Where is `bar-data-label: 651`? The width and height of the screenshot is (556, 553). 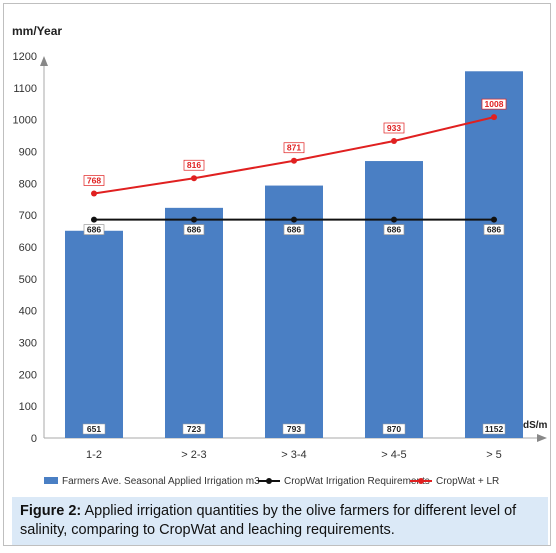 bar-data-label: 651 is located at coordinates (94, 429).